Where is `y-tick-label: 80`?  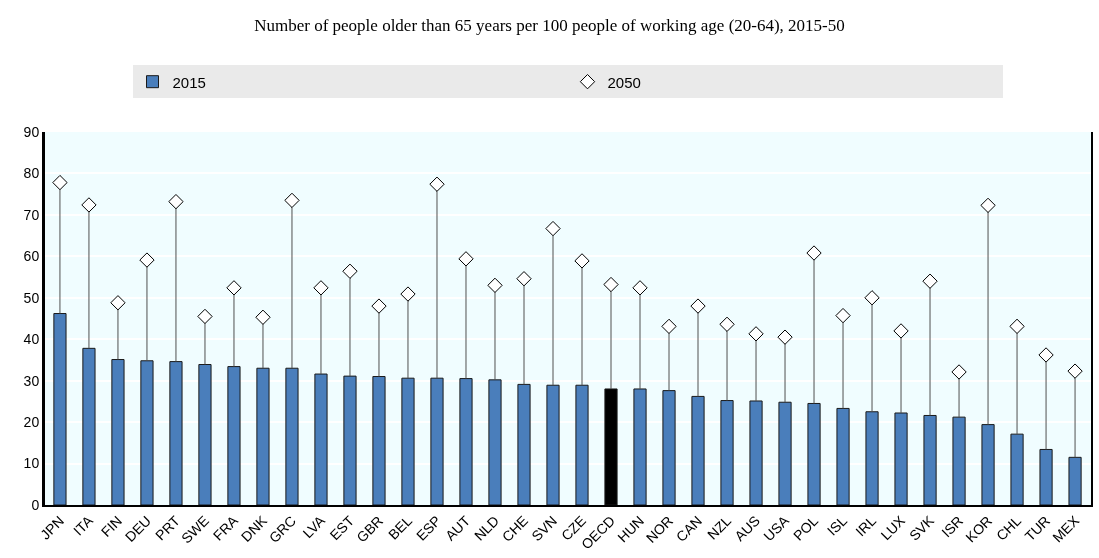 y-tick-label: 80 is located at coordinates (31, 173).